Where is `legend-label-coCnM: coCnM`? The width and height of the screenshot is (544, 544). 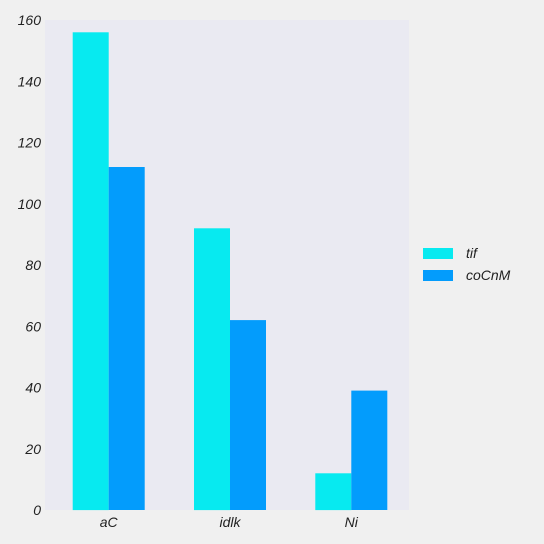
legend-label-coCnM: coCnM is located at coordinates (488, 275).